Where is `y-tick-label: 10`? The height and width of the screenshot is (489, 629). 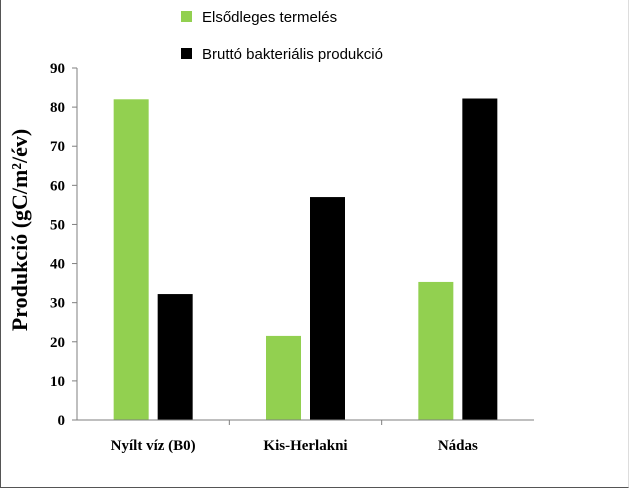
y-tick-label: 10 is located at coordinates (57, 382).